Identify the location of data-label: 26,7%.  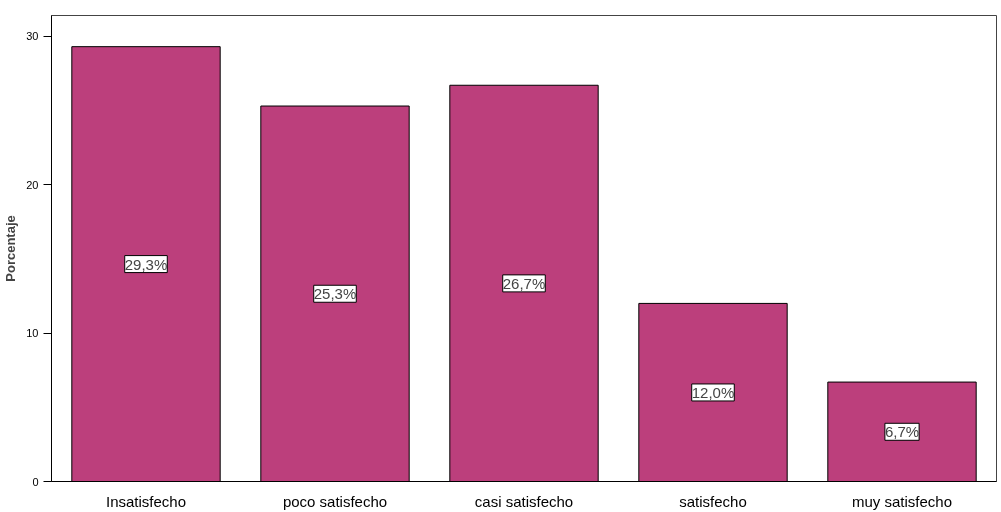
(524, 283).